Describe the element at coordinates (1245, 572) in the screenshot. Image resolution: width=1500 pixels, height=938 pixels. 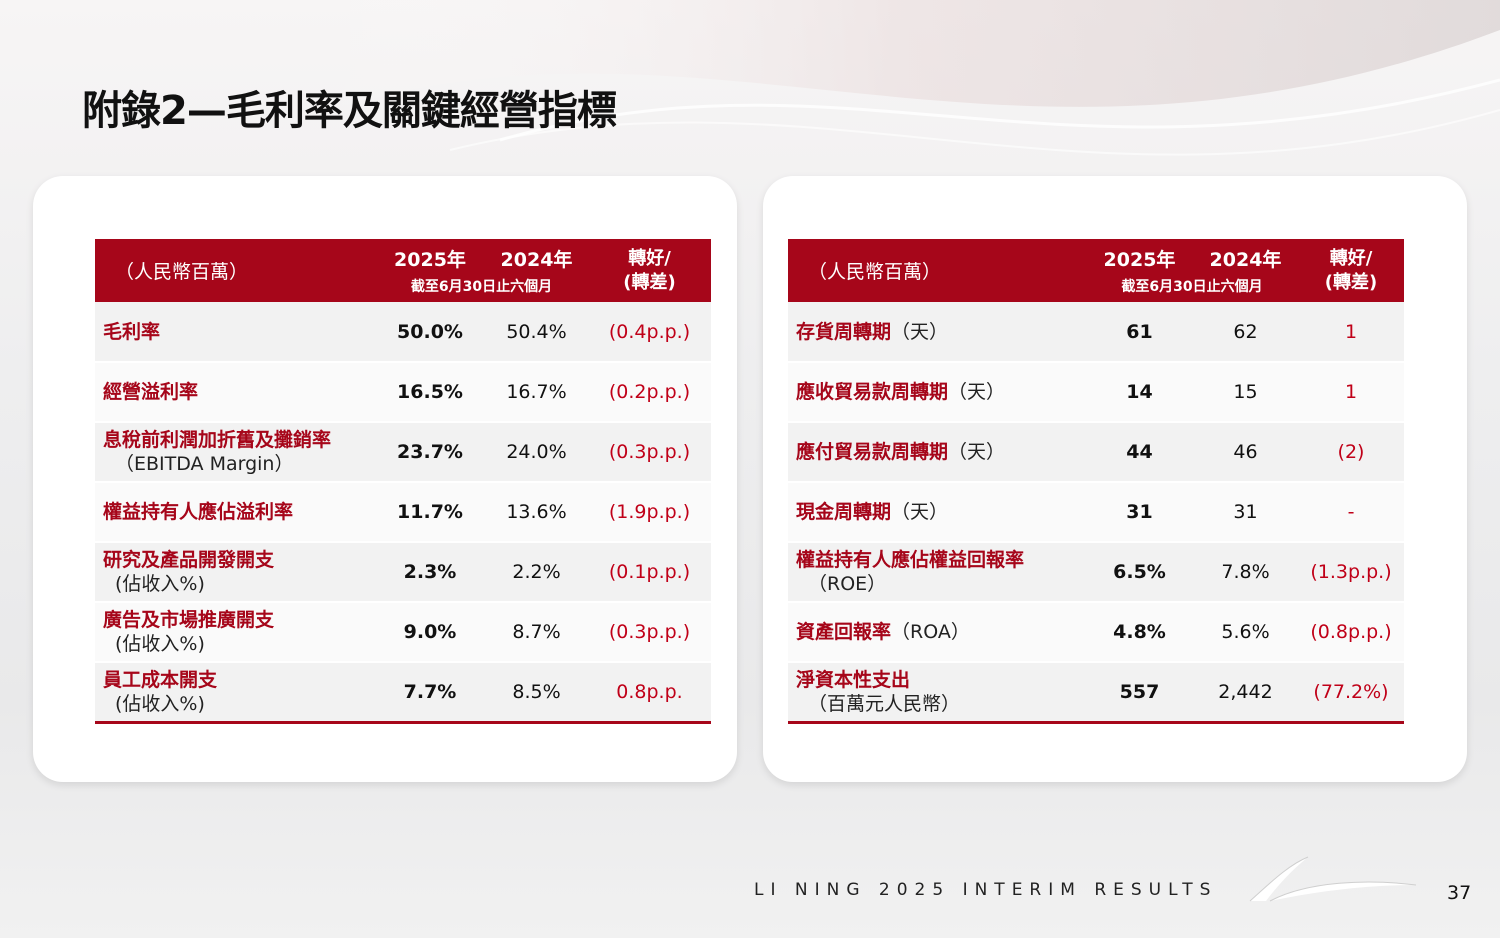
I see `value-2024: 7.8%` at that location.